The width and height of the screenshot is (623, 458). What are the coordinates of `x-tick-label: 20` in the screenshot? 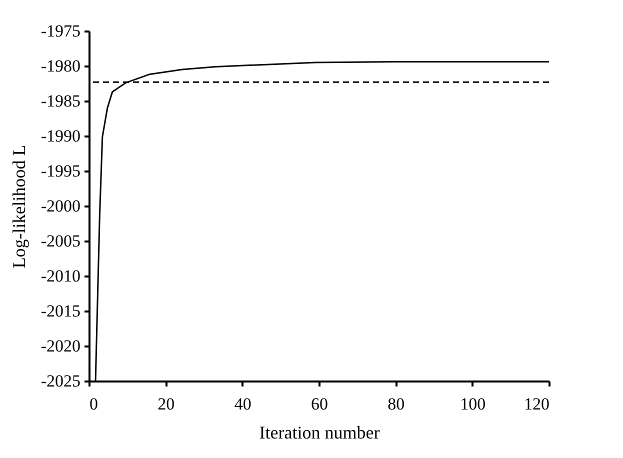 It's located at (166, 404).